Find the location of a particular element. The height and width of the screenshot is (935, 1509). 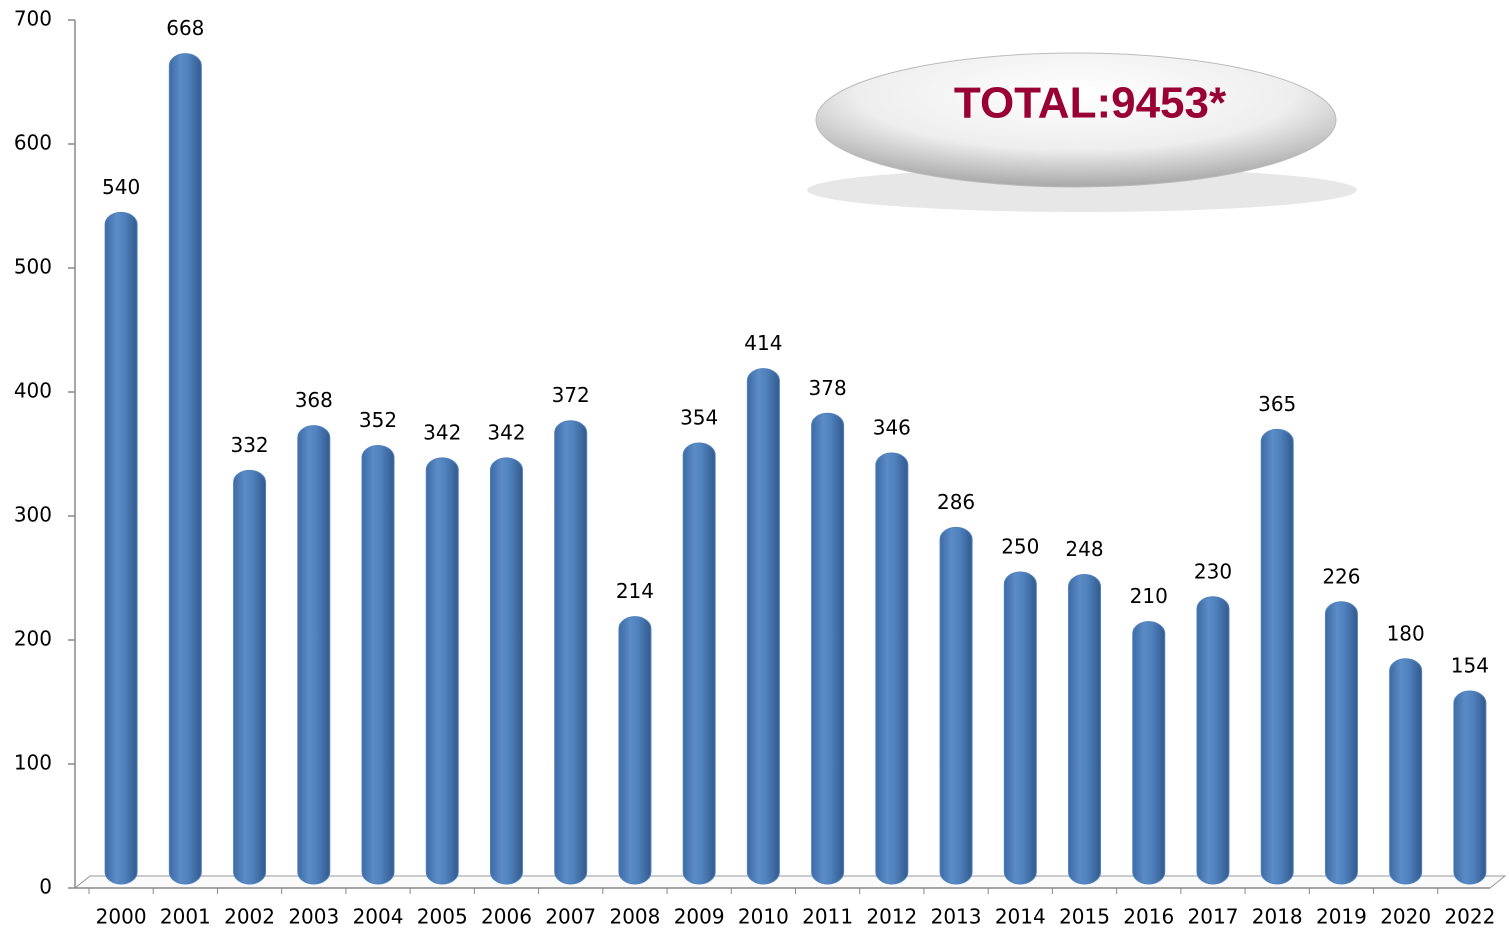

x-tick-label: 2003 is located at coordinates (313, 917).